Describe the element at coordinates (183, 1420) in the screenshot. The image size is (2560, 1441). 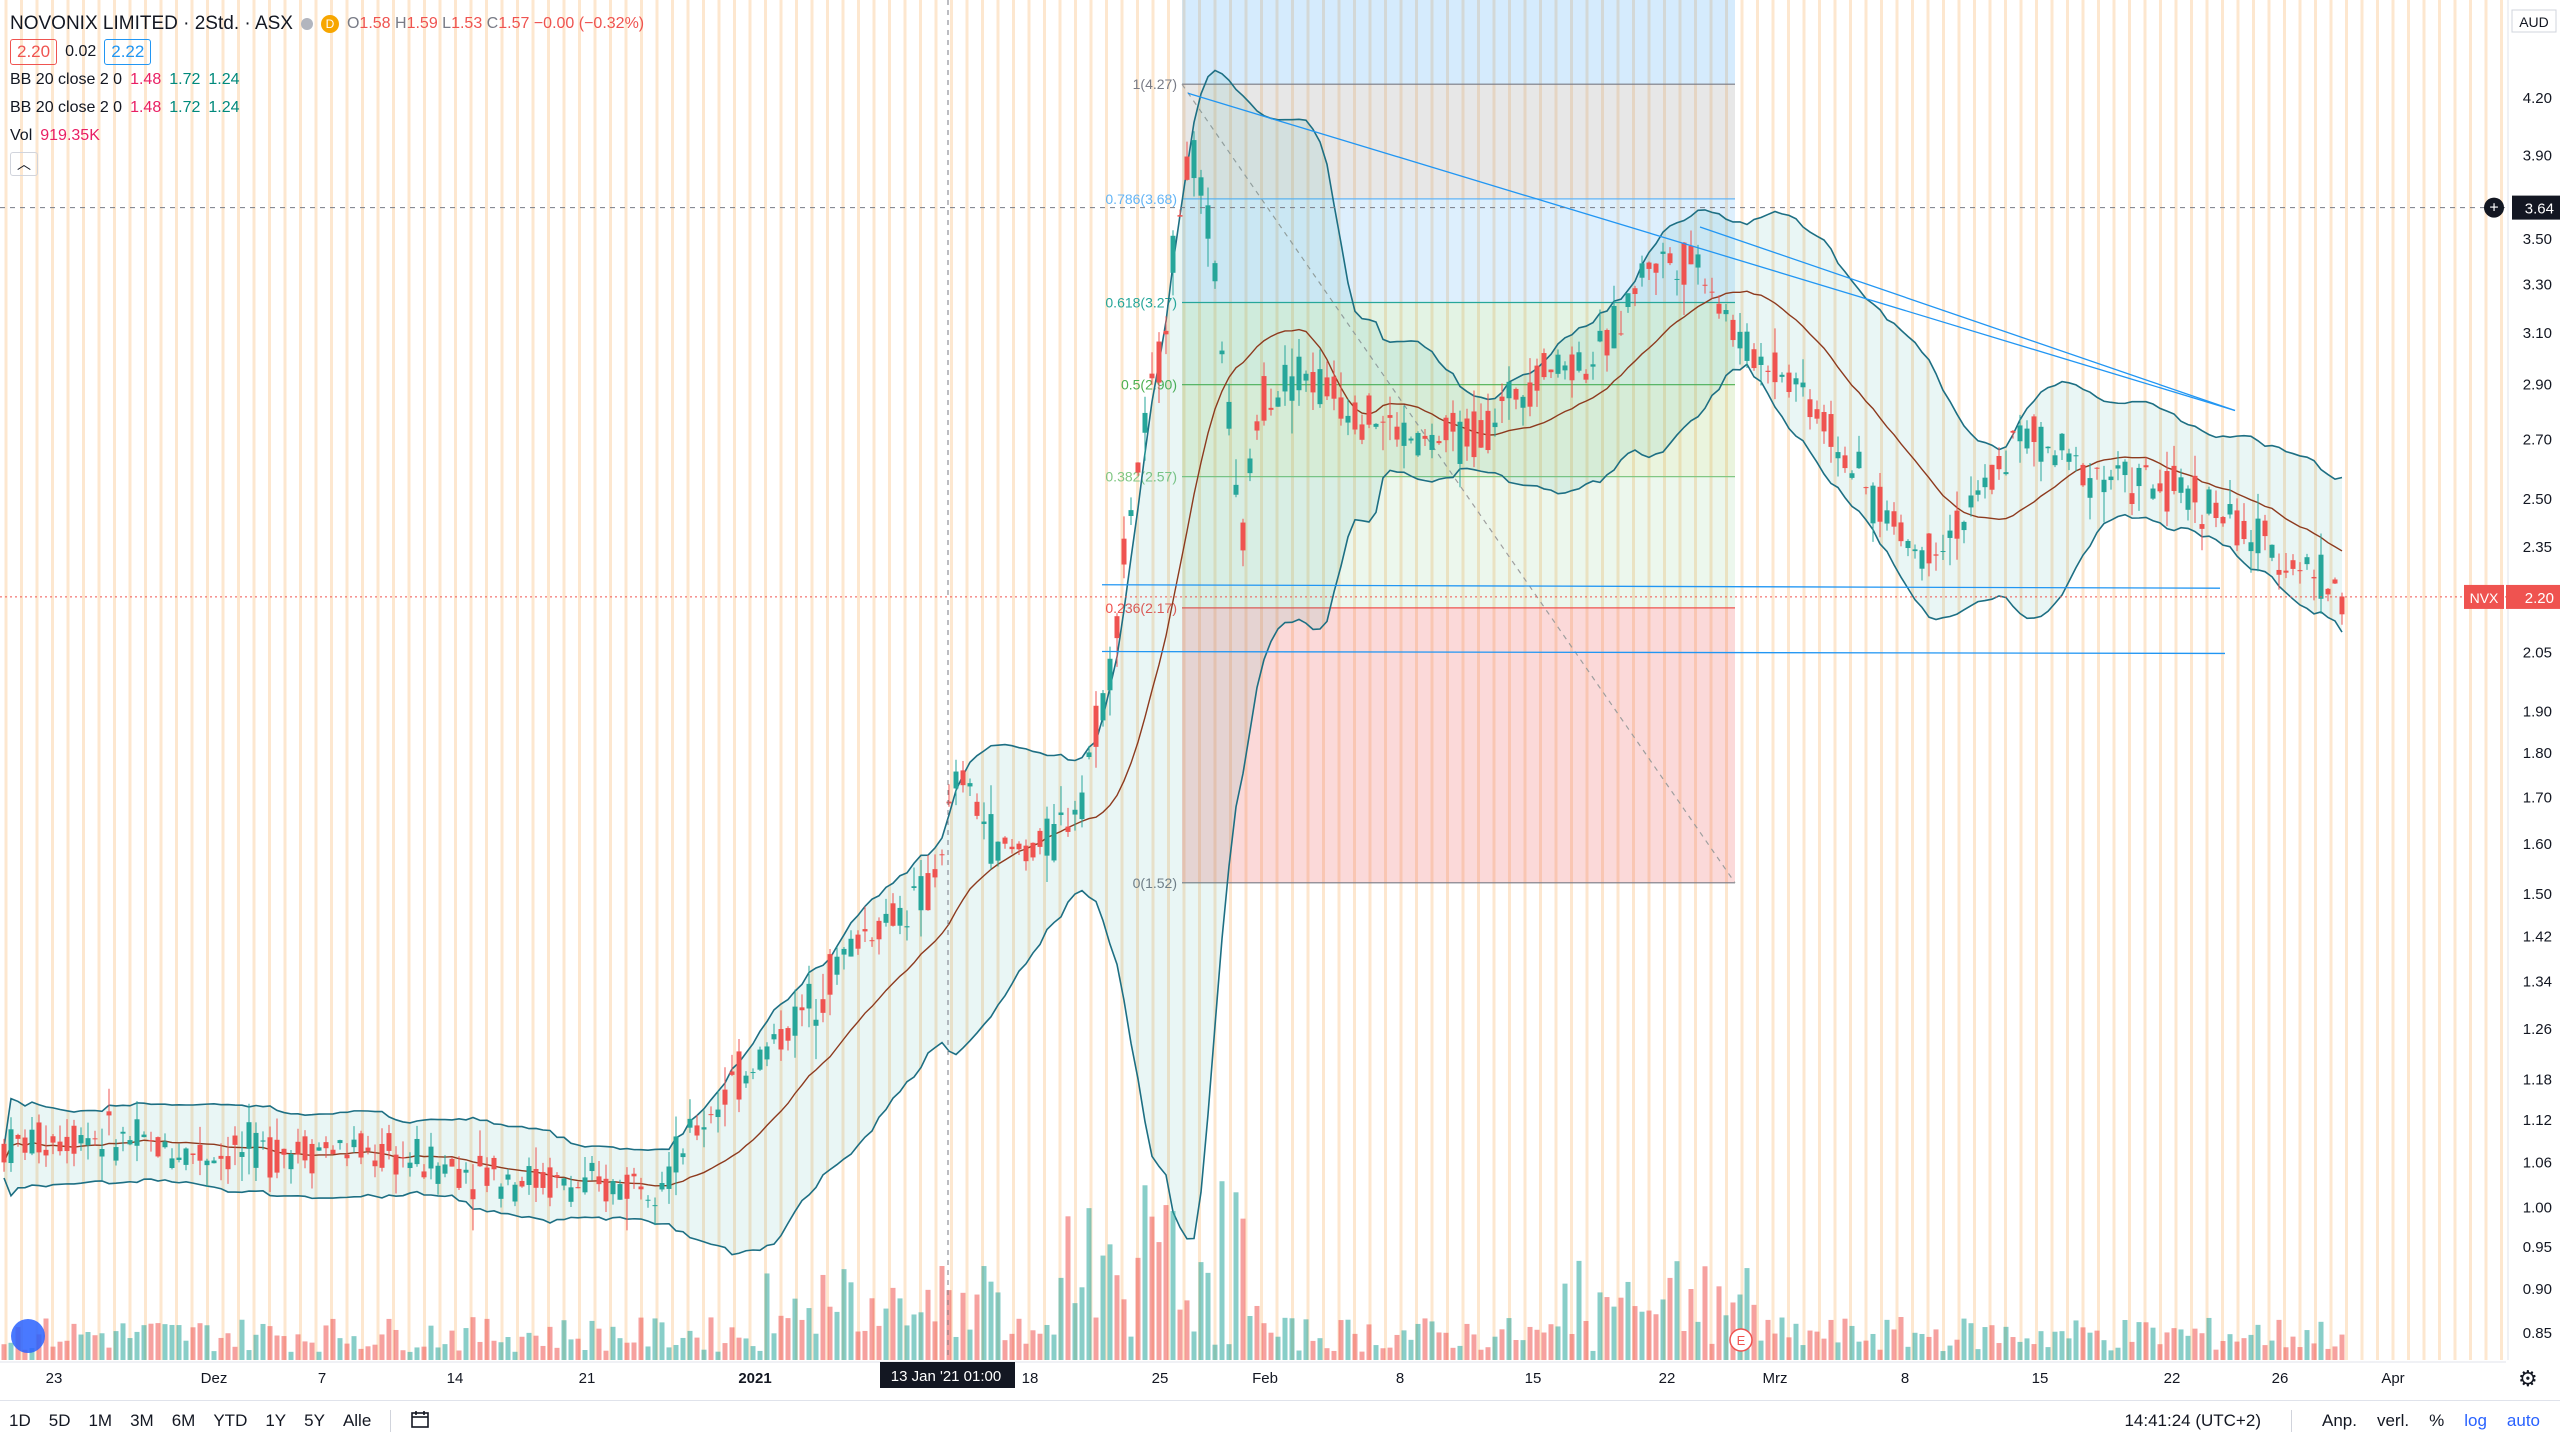
I see `range-6m-button: 6M` at that location.